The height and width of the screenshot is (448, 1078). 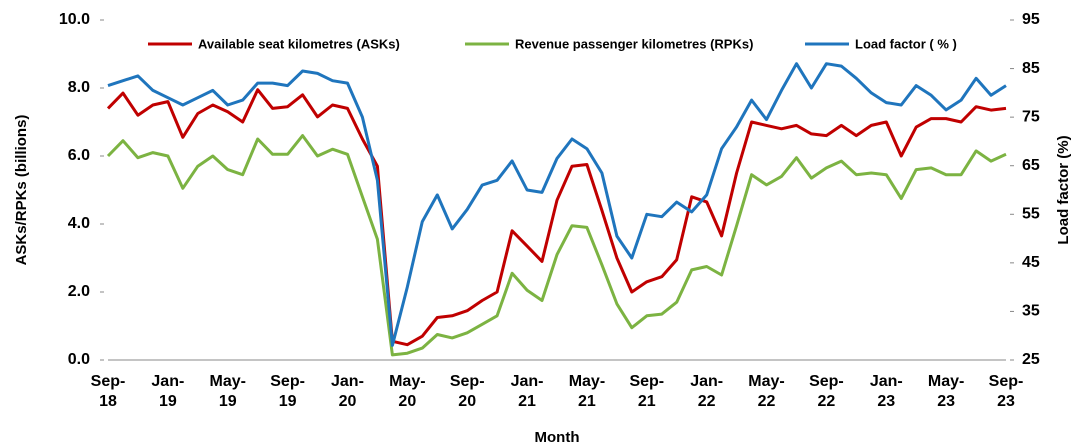 I want to click on x-tick-label: Jan- 19, so click(x=167, y=391).